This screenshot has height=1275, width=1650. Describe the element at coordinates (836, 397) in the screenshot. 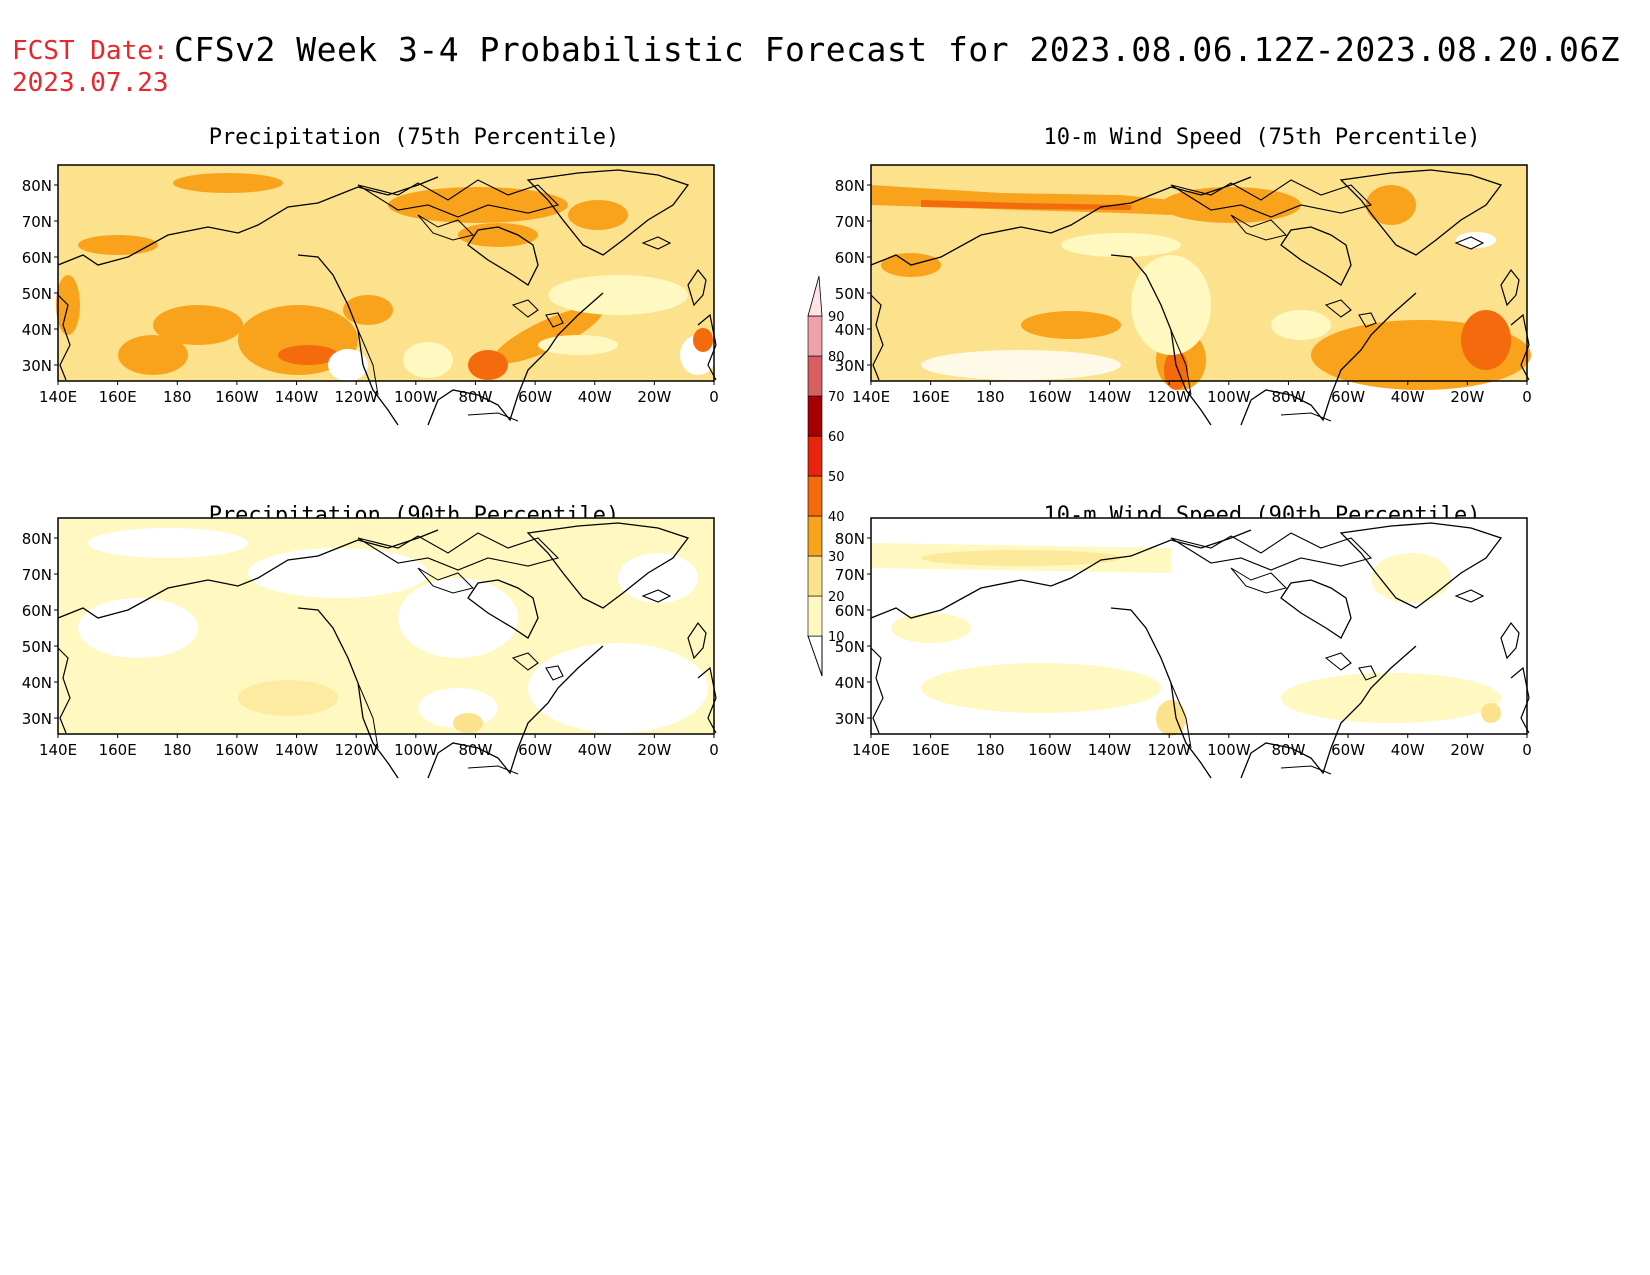

I see `colorbar-label: 70` at that location.